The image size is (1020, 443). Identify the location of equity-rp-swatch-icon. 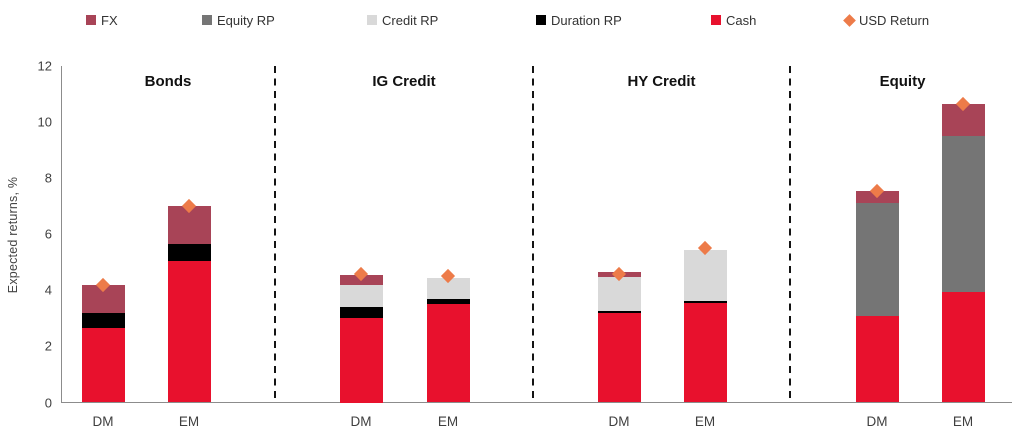
(207, 20).